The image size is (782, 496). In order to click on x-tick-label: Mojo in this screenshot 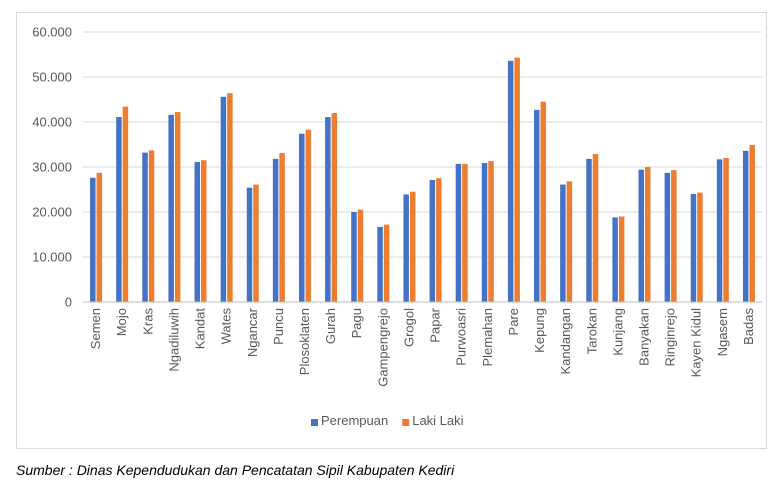, I will do `click(121, 322)`.